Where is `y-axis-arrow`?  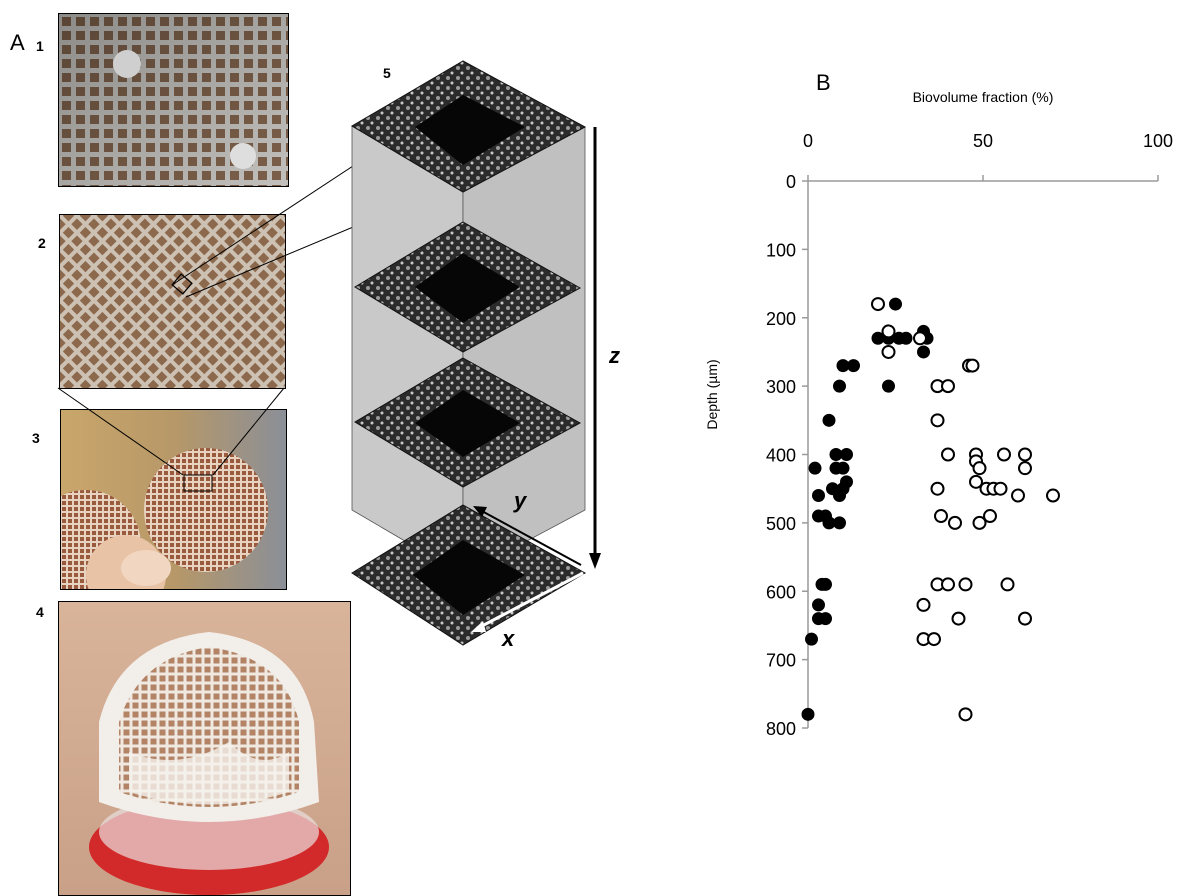
y-axis-arrow is located at coordinates (530, 537).